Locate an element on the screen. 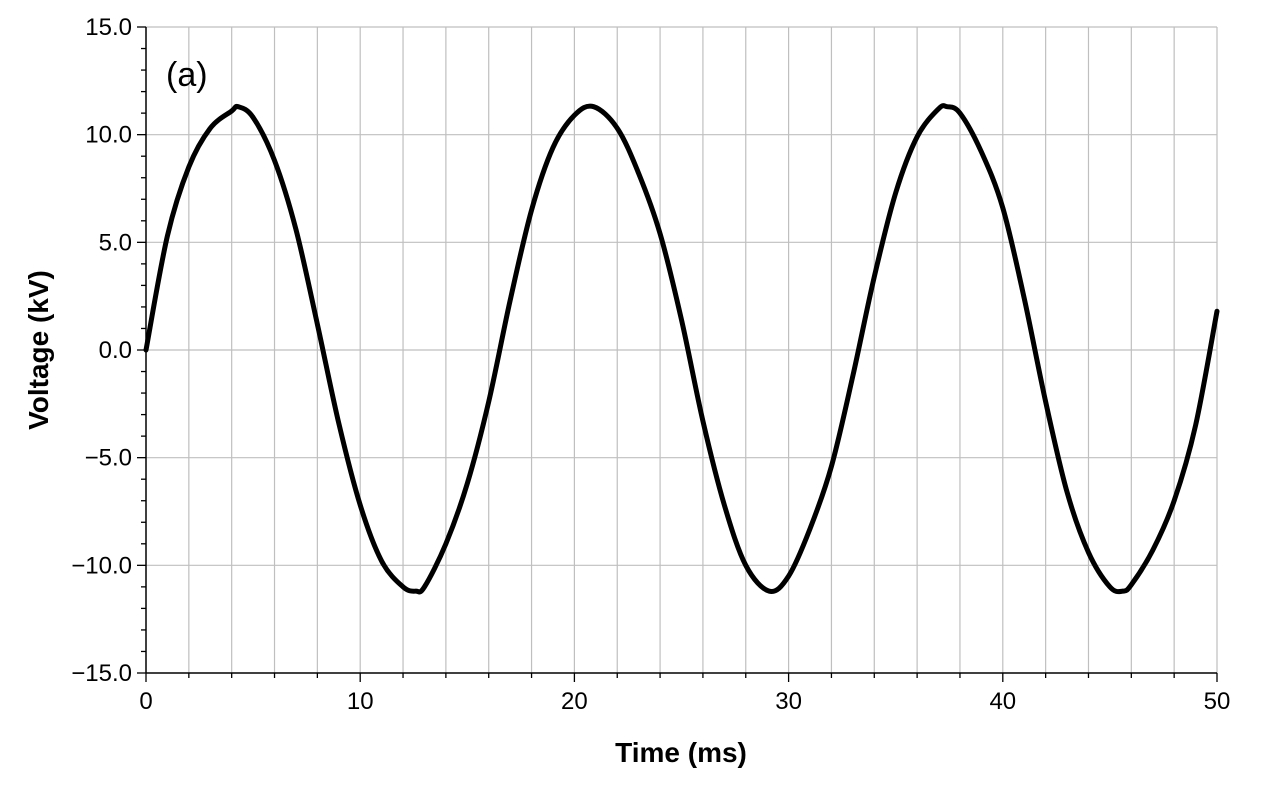 The height and width of the screenshot is (792, 1261). y-tick-label: −10.0 is located at coordinates (101, 565).